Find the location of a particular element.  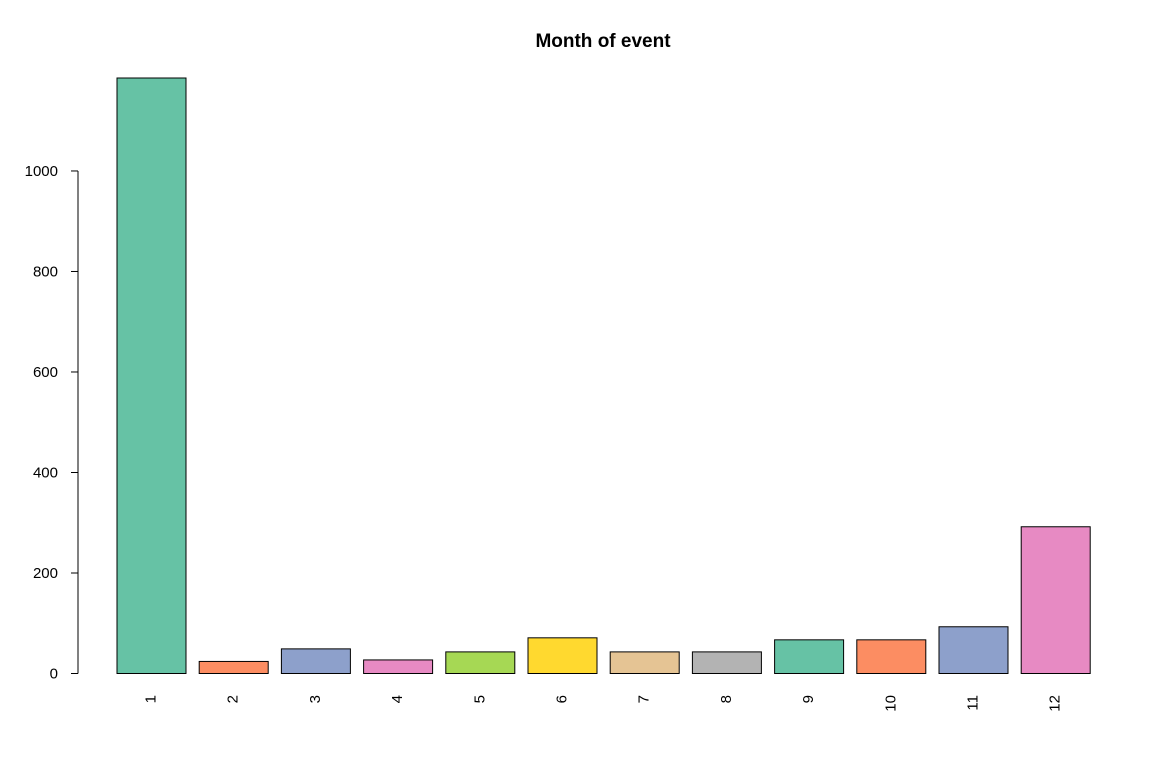

y-axis: 0 200 400 600 800 1000 is located at coordinates (52, 423).